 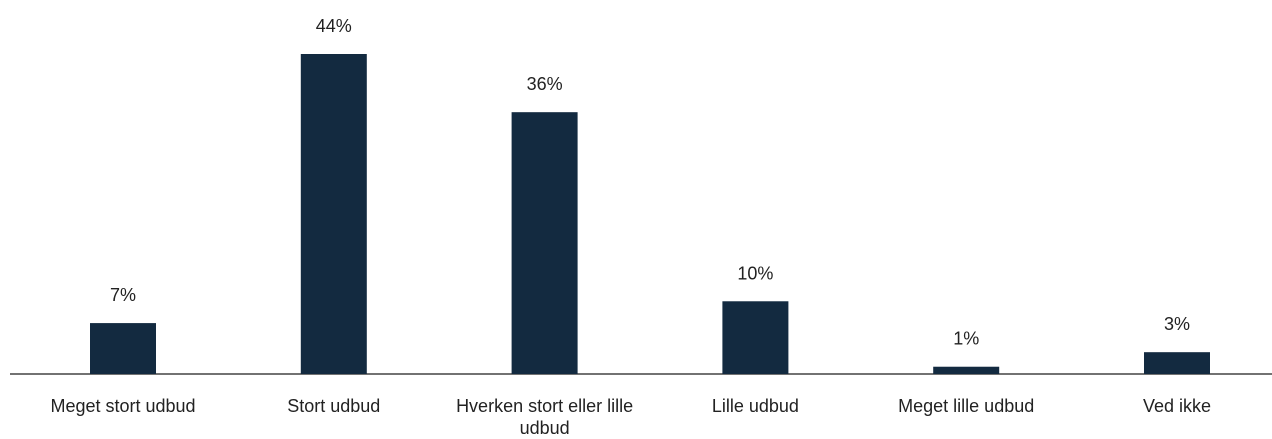 I want to click on value-label: 1%, so click(x=966, y=339).